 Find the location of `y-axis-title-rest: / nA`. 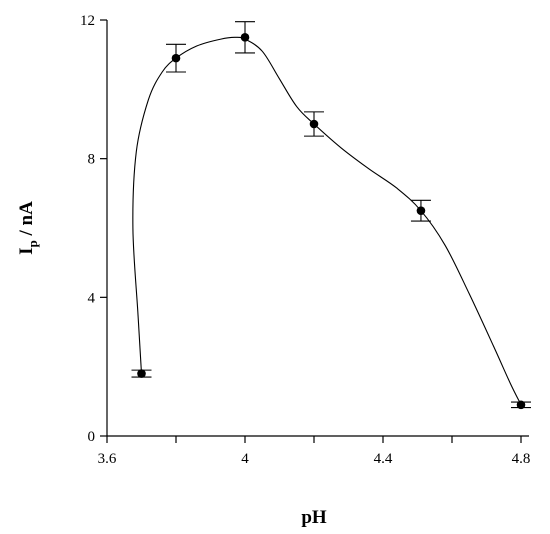

y-axis-title-rest: / nA is located at coordinates (26, 220).